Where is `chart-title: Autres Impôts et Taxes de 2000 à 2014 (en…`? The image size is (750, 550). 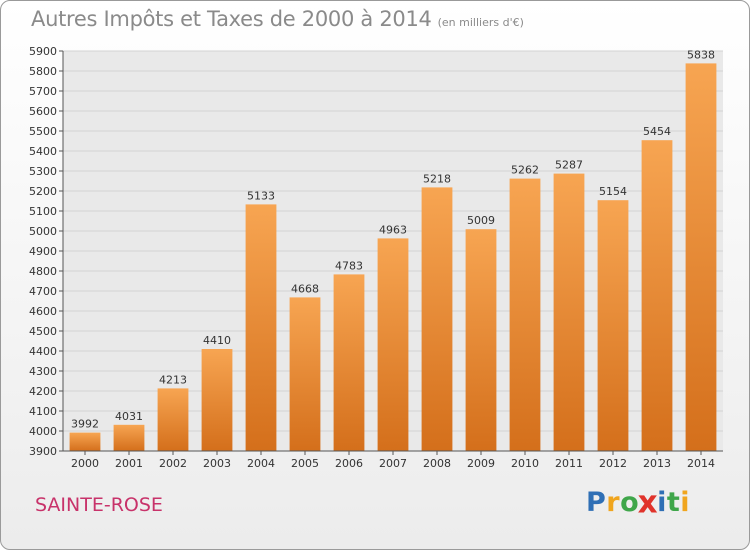
chart-title: Autres Impôts et Taxes de 2000 à 2014 (en… is located at coordinates (277, 19).